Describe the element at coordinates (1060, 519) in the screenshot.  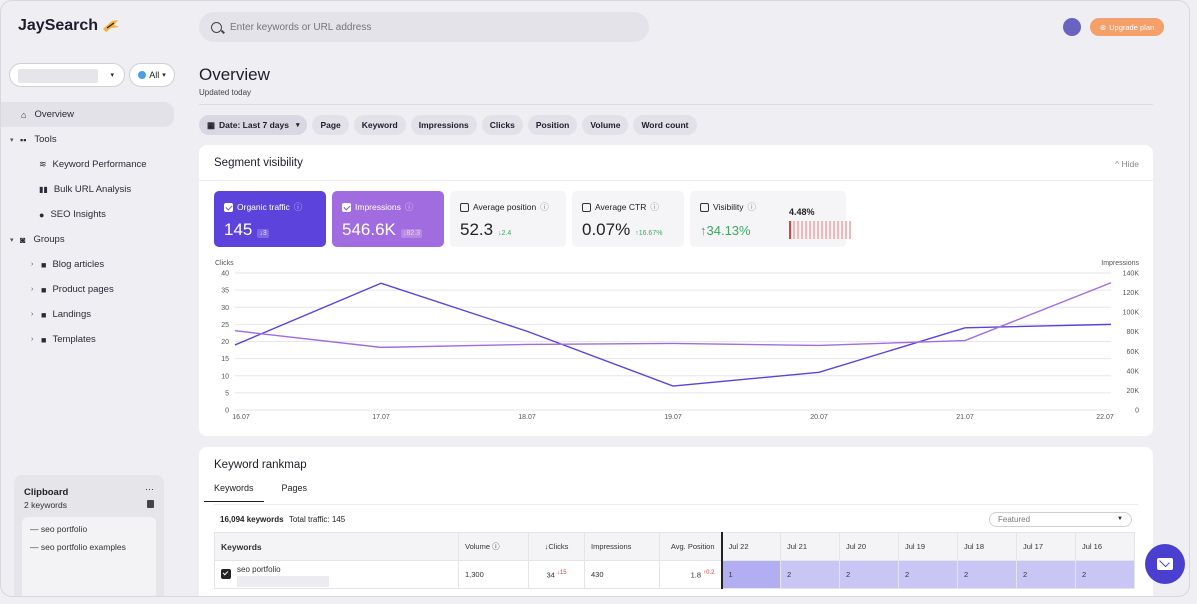
I see `sort-select: Featured ▼` at that location.